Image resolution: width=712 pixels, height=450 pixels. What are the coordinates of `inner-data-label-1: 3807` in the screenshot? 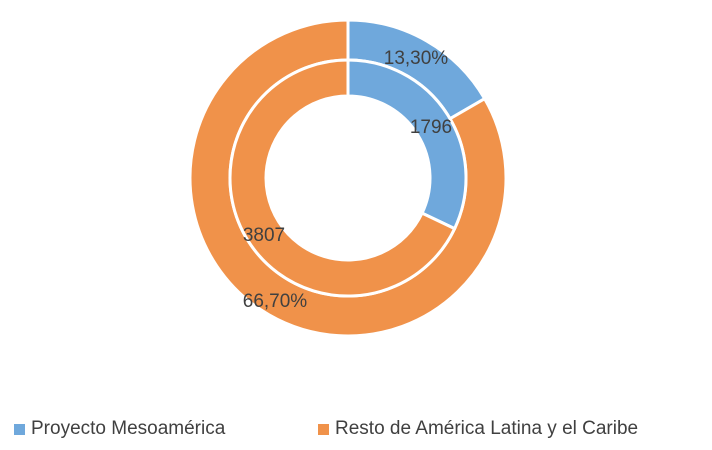 It's located at (264, 235).